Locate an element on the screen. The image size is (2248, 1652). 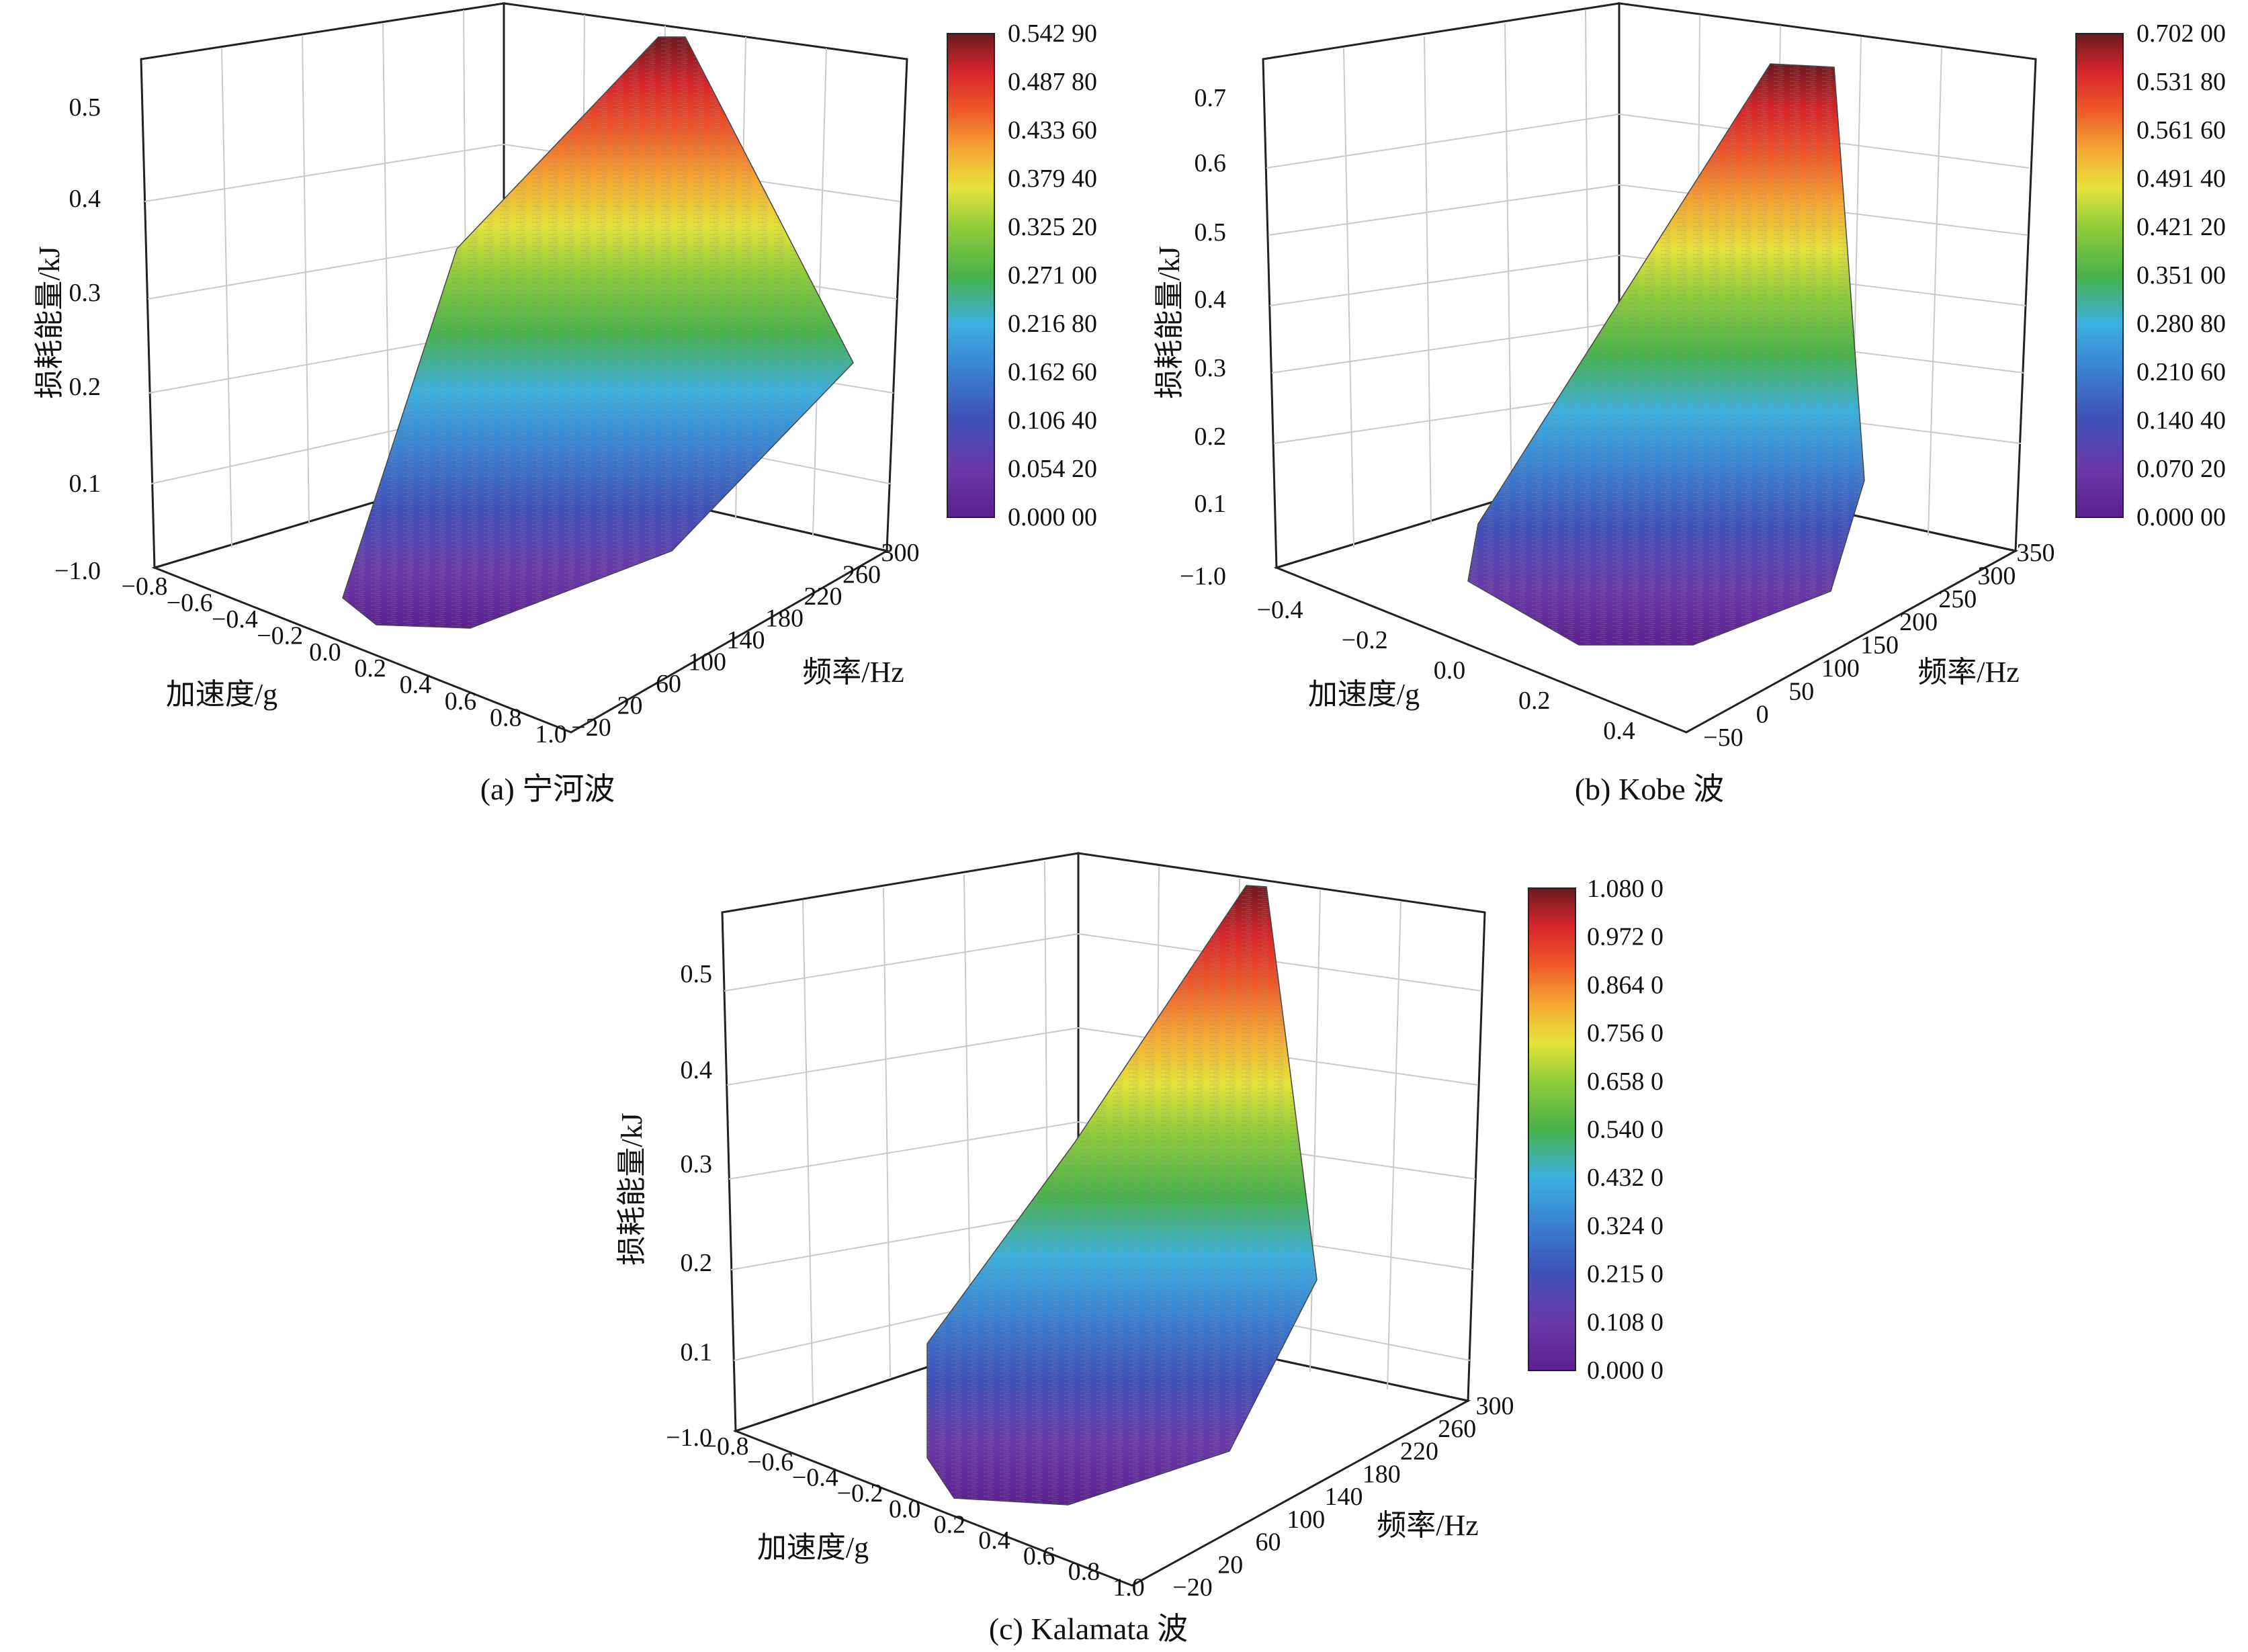
z-tick-0-4: 0.4 is located at coordinates (85, 199).